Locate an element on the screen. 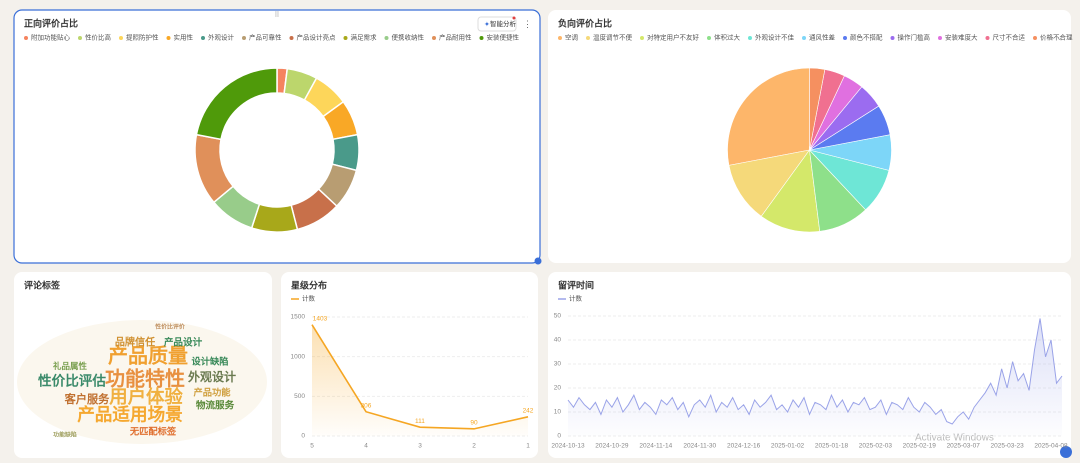  x-tick-label: 2025-04-08 is located at coordinates (1051, 446).